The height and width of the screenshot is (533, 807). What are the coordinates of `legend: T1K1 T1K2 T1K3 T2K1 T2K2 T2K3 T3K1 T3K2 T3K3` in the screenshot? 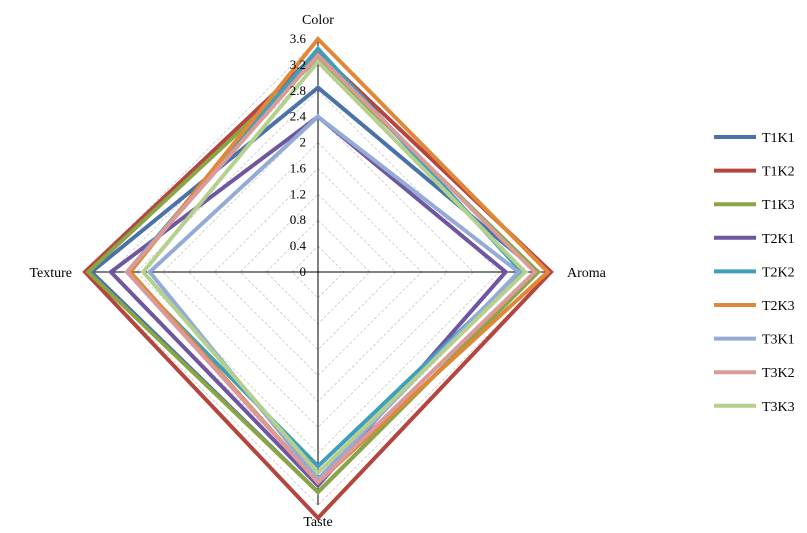 It's located at (754, 273).